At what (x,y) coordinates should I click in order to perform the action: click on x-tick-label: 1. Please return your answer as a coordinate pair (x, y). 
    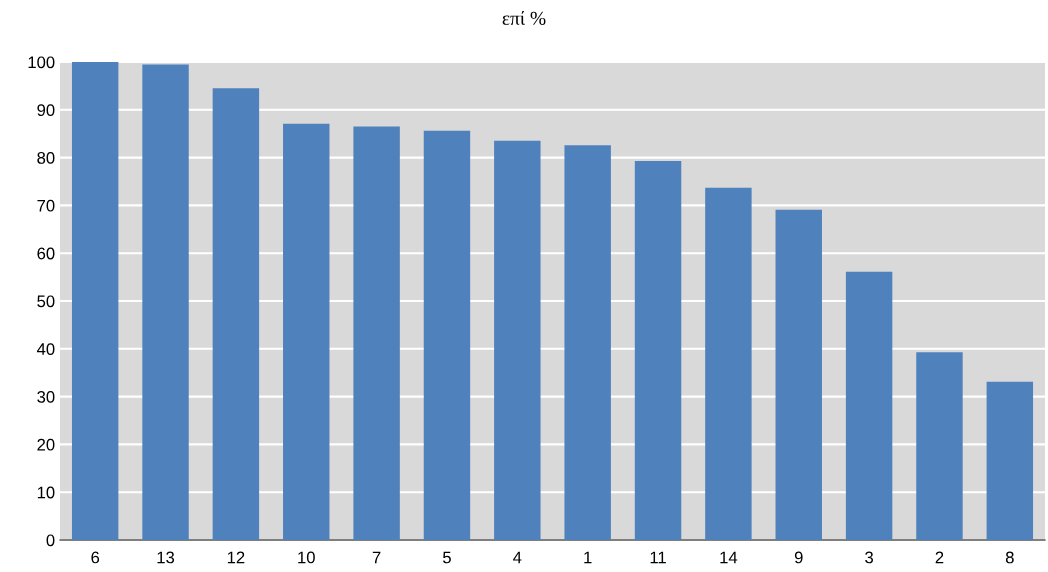
    Looking at the image, I should click on (588, 557).